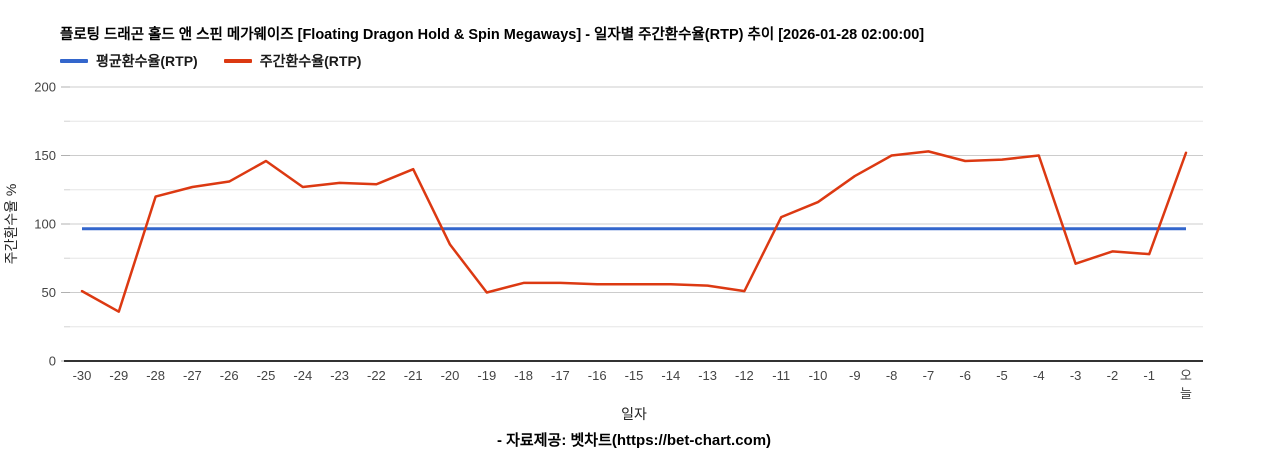  Describe the element at coordinates (929, 375) in the screenshot. I see `x-tick-label: -7` at that location.